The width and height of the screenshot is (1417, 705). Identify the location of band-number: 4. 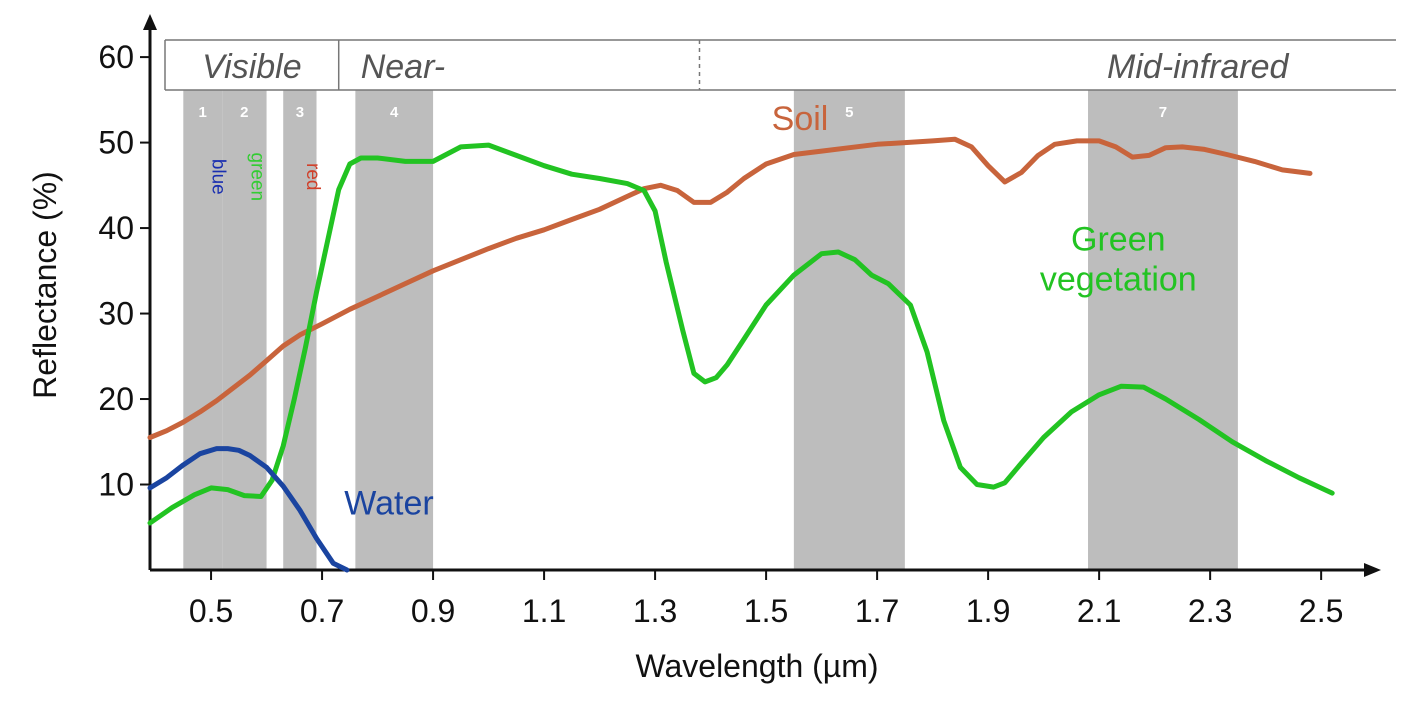
(394, 112).